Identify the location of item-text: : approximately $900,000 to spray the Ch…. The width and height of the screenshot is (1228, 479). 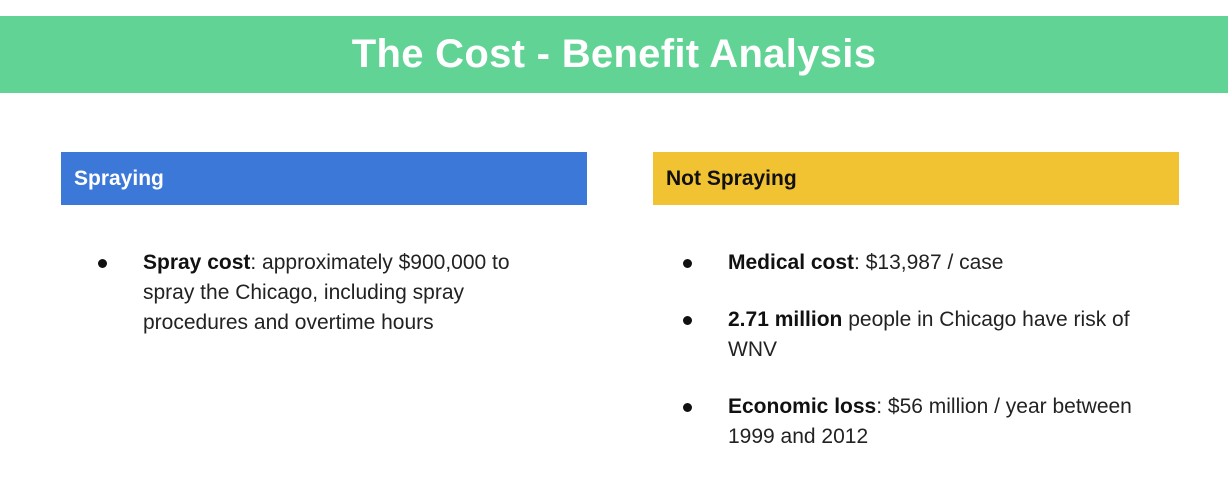
(326, 292).